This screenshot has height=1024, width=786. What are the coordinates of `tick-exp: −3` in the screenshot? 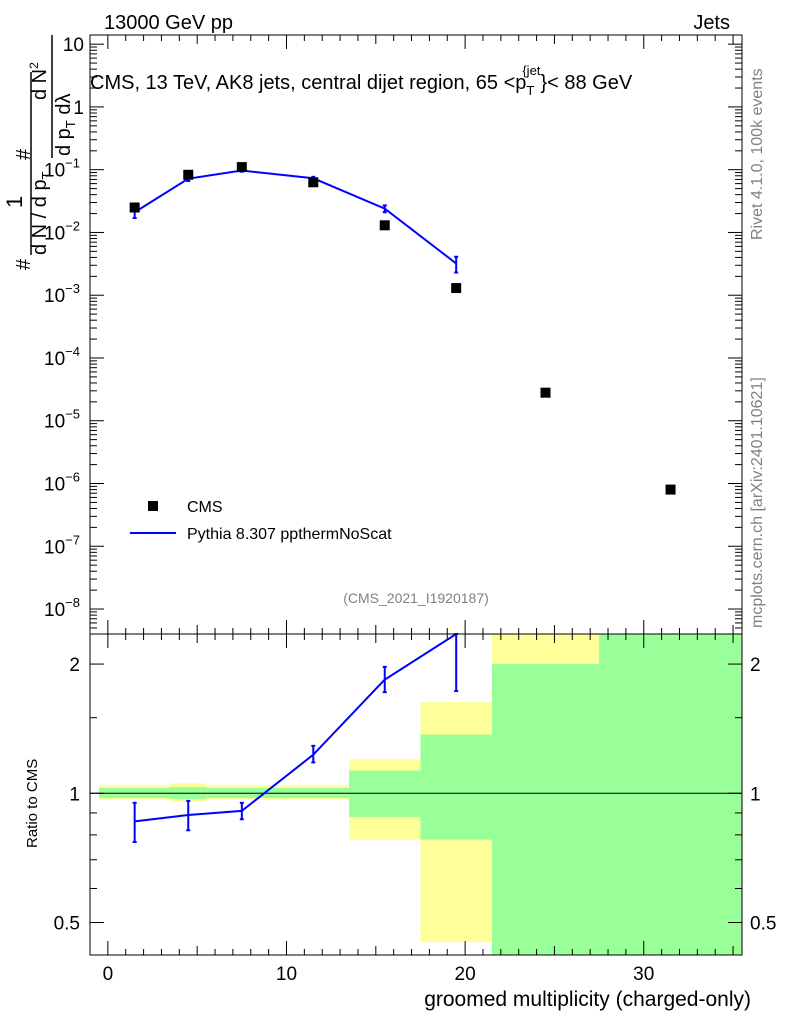 It's located at (72, 288).